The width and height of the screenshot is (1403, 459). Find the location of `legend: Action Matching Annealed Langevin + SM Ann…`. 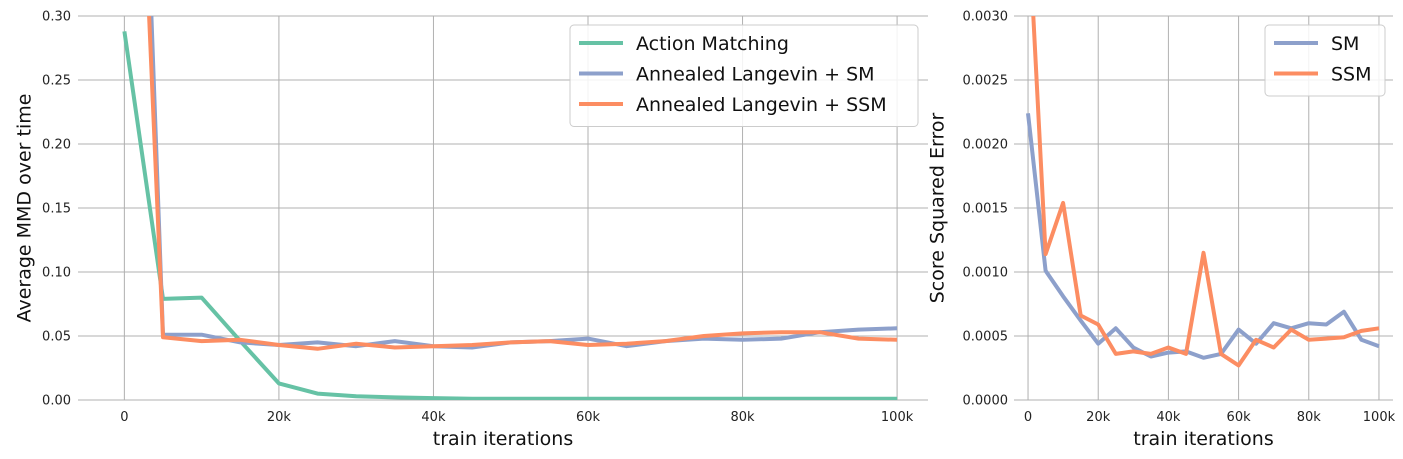

legend: Action Matching Annealed Langevin + SM Ann… is located at coordinates (744, 75).